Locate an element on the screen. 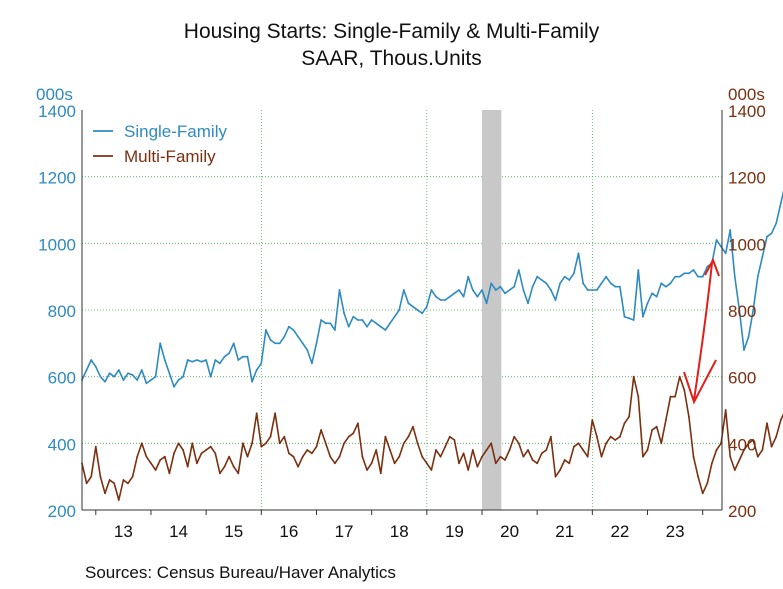 The height and width of the screenshot is (589, 783). annotation-layer is located at coordinates (701, 331).